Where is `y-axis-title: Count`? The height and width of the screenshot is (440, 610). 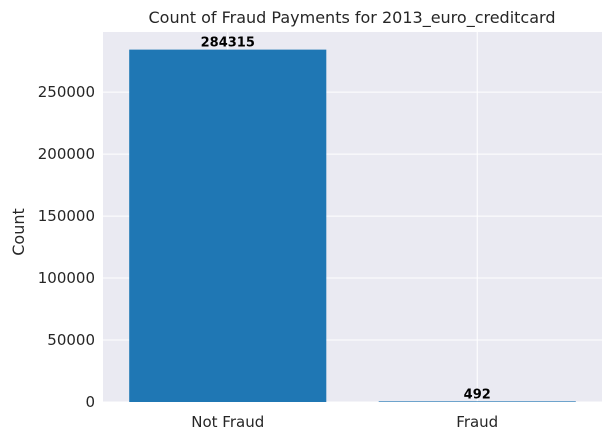
y-axis-title: Count is located at coordinates (18, 232).